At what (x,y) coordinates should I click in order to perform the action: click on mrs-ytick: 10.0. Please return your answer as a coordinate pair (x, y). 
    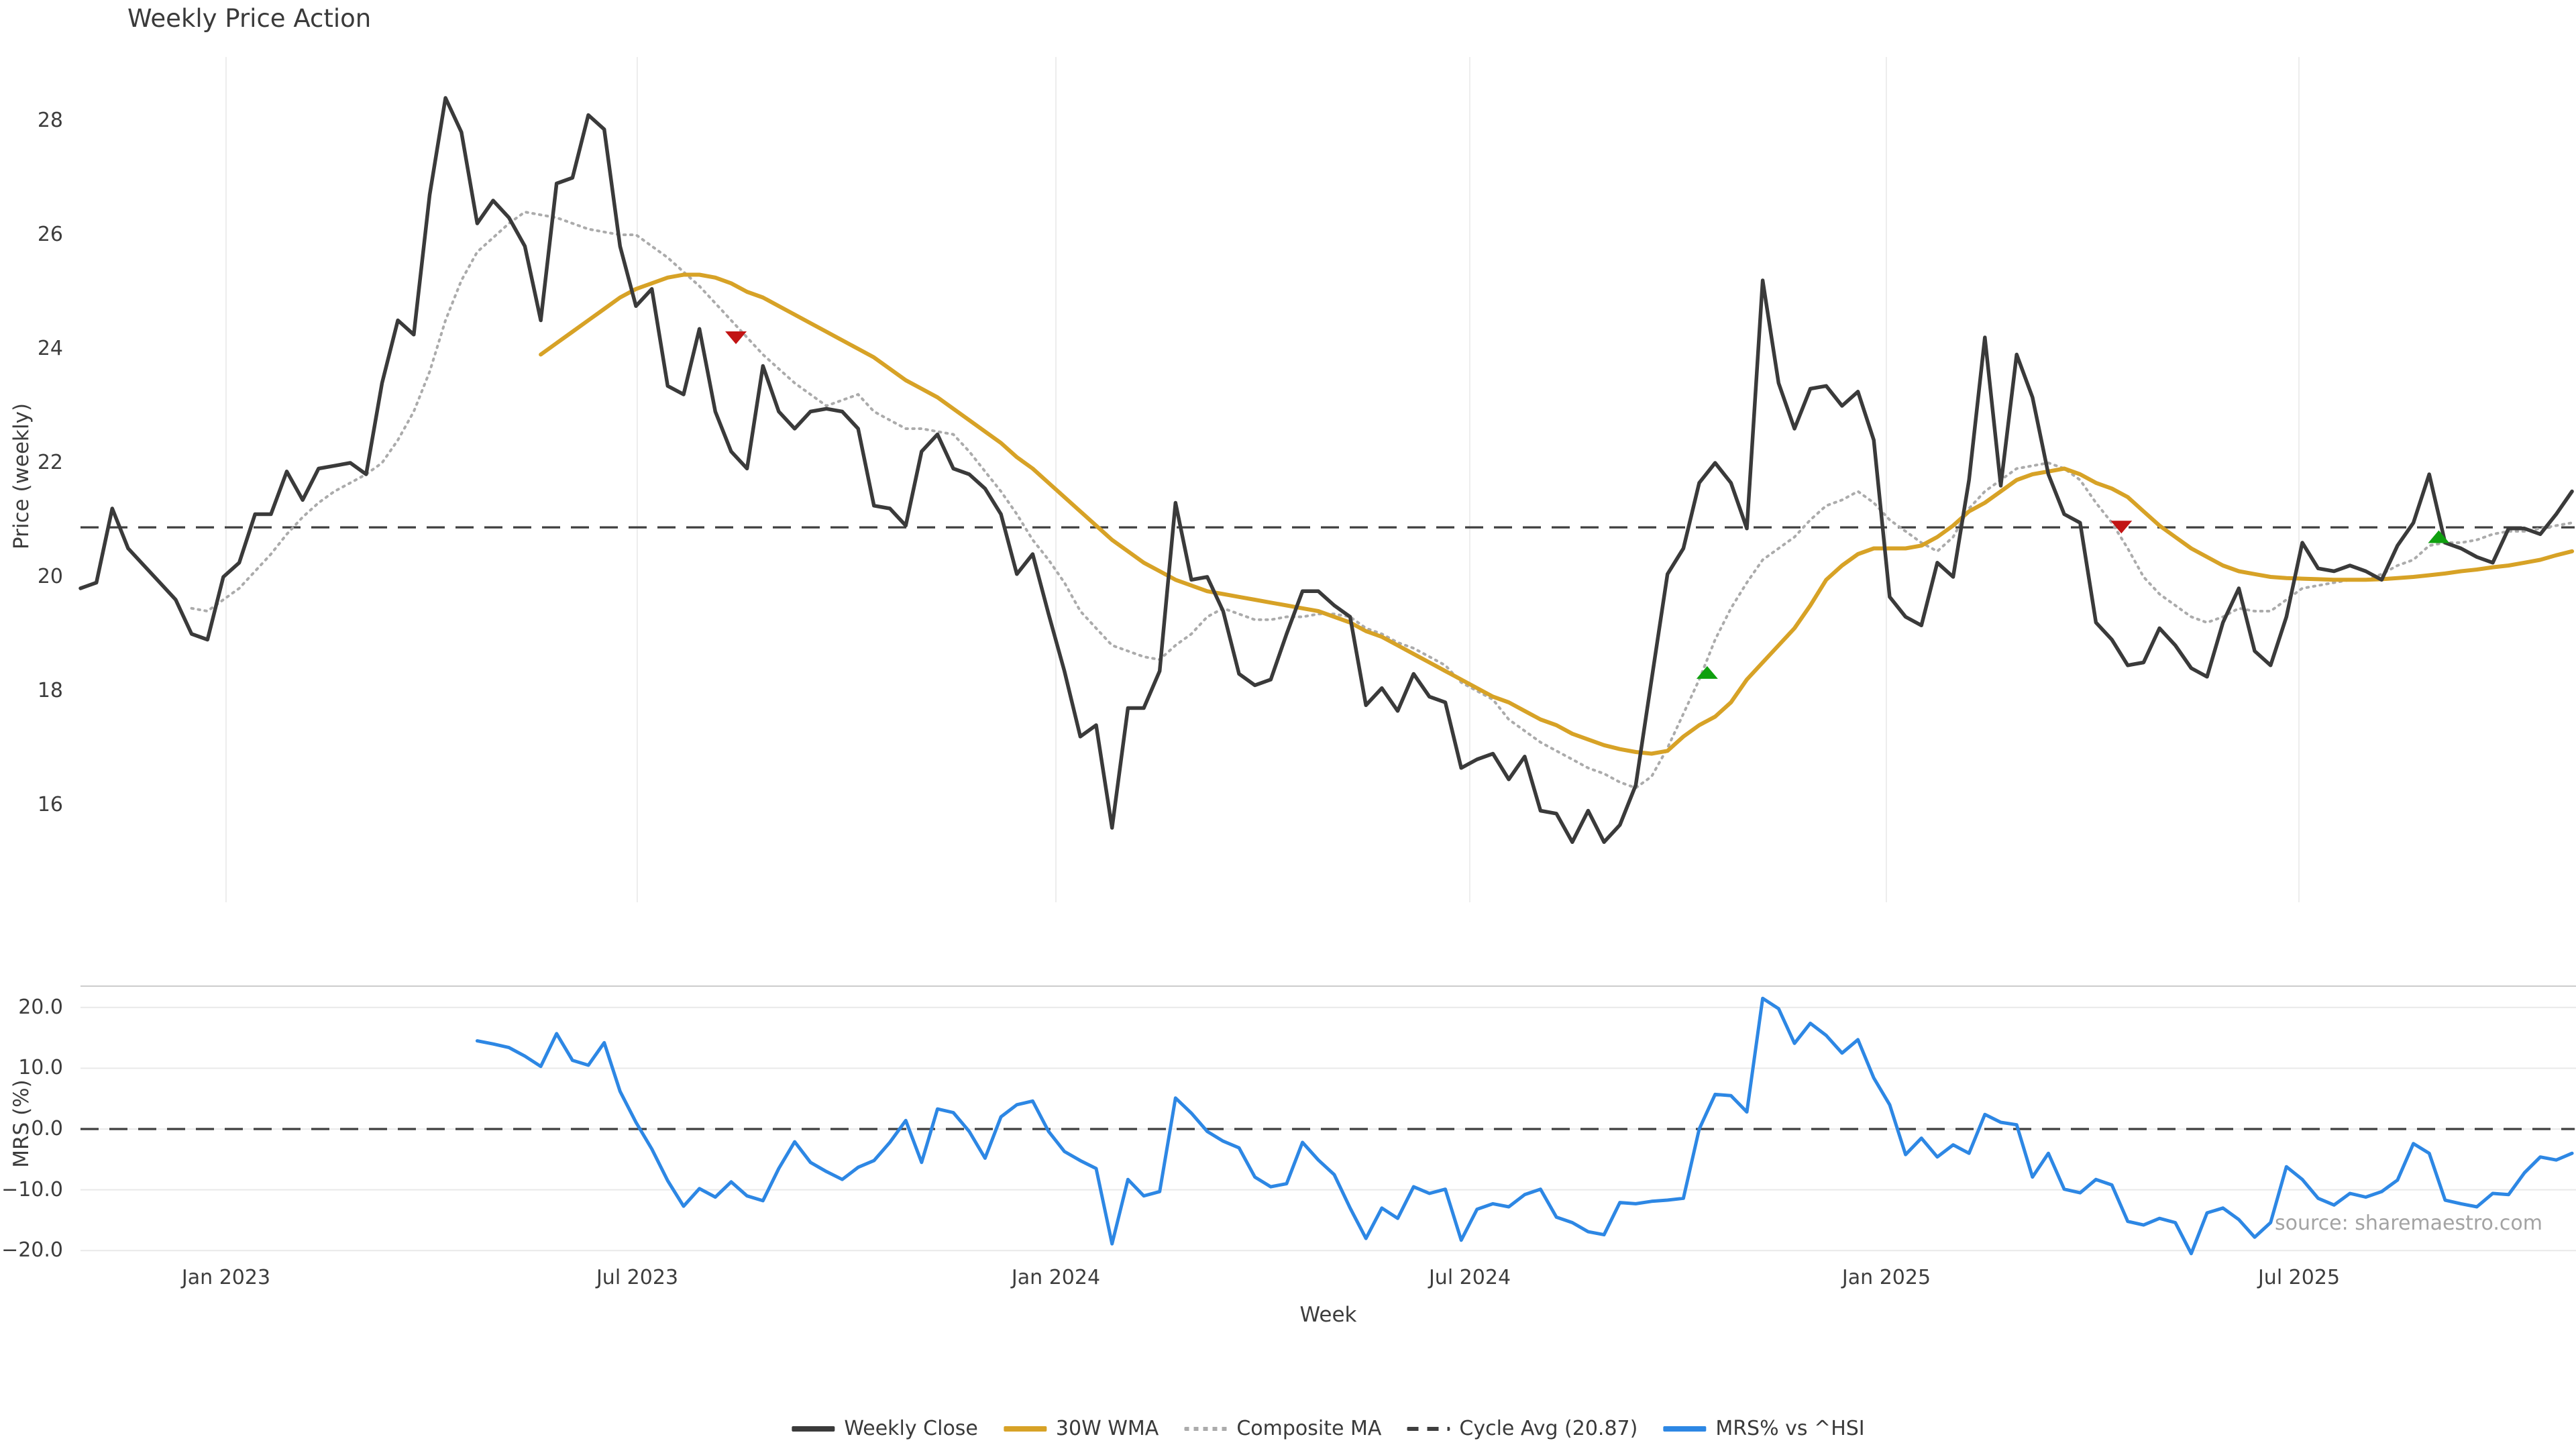
    Looking at the image, I should click on (40, 1067).